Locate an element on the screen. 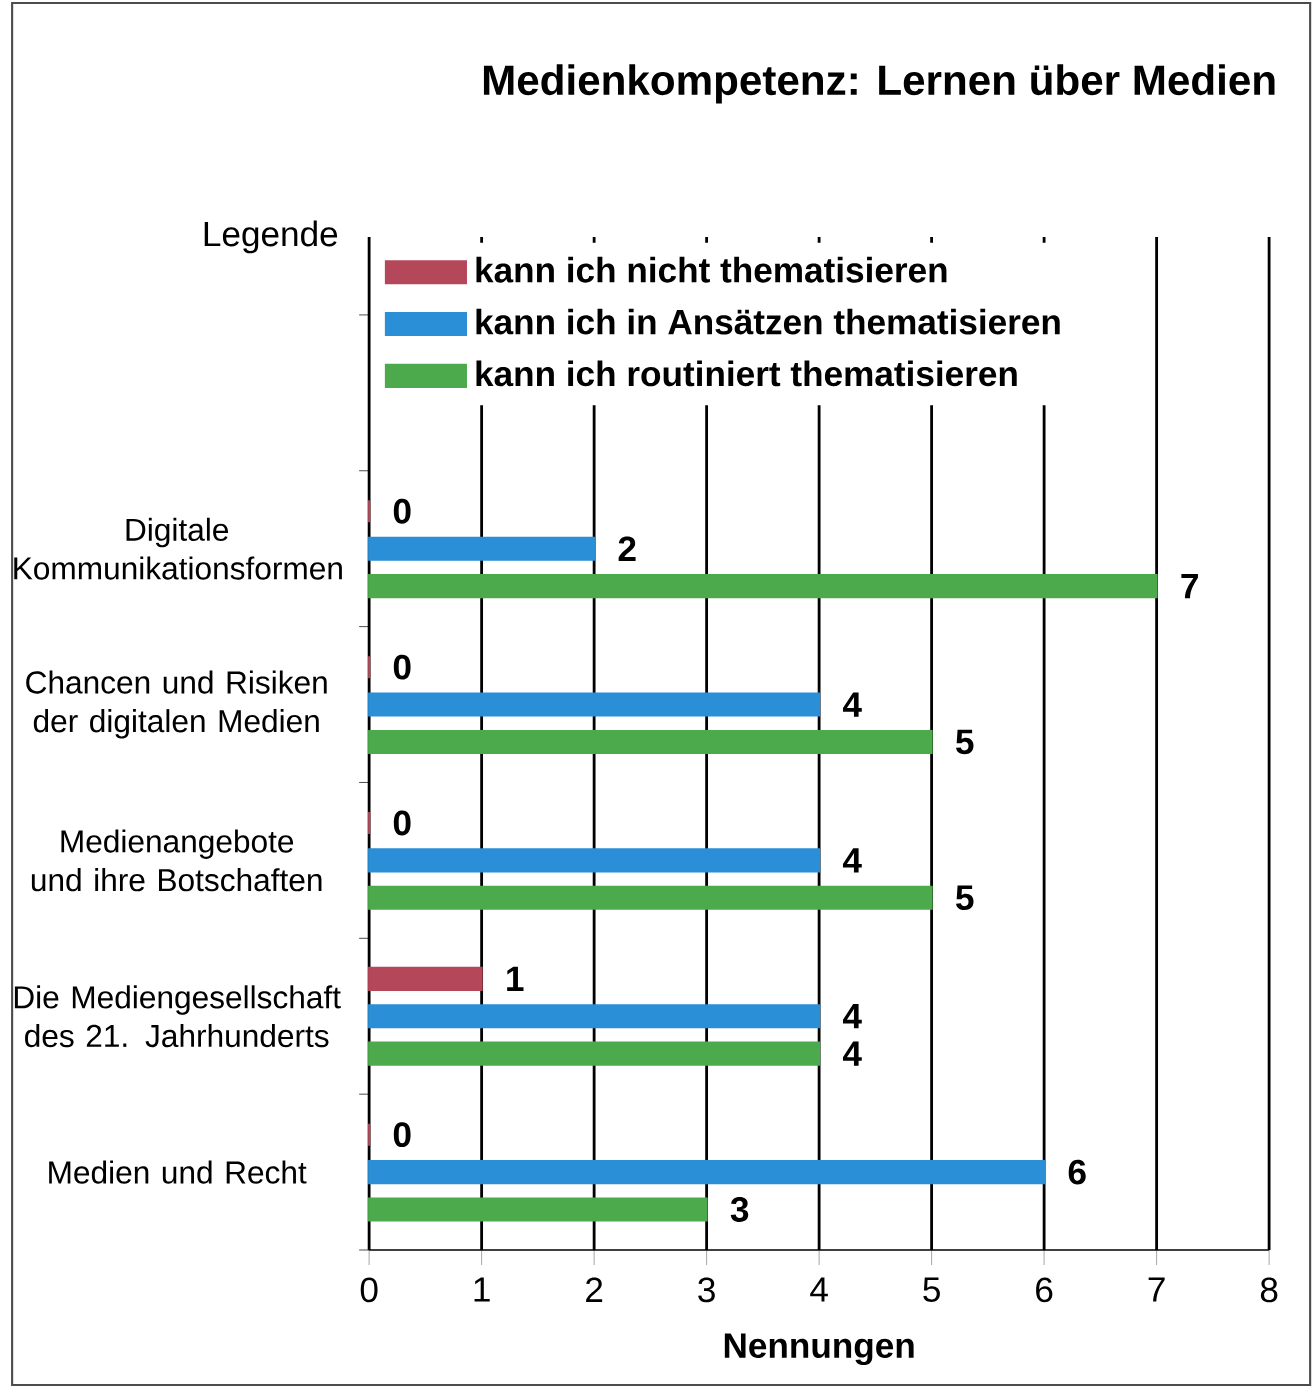 The width and height of the screenshot is (1313, 1388). y-tick-label: Die Mediengesellschaft des 21. Jahrhunderts is located at coordinates (177, 1016).